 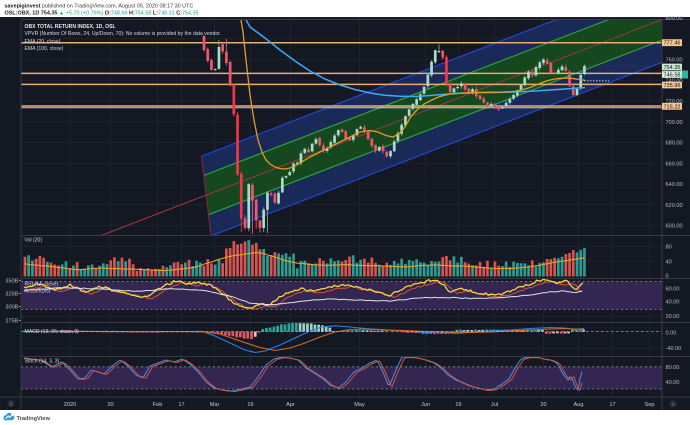 I want to click on svg-text: 715.22, so click(x=671, y=107).